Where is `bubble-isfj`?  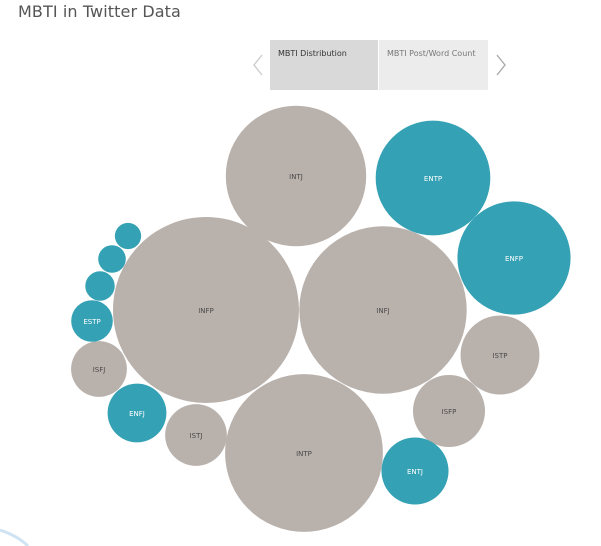 bubble-isfj is located at coordinates (99, 369).